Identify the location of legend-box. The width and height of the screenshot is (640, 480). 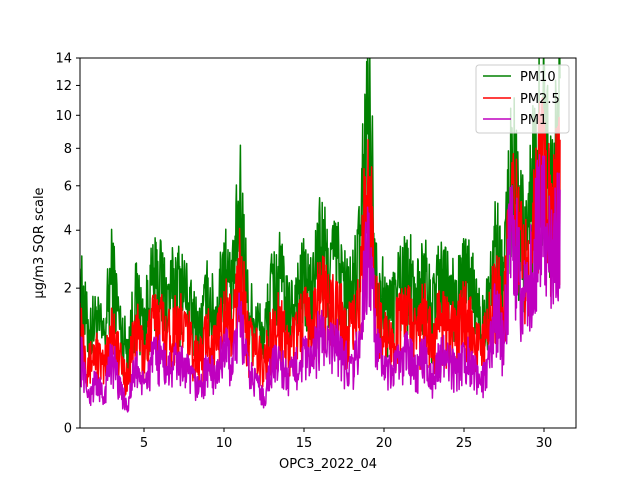
(522, 99).